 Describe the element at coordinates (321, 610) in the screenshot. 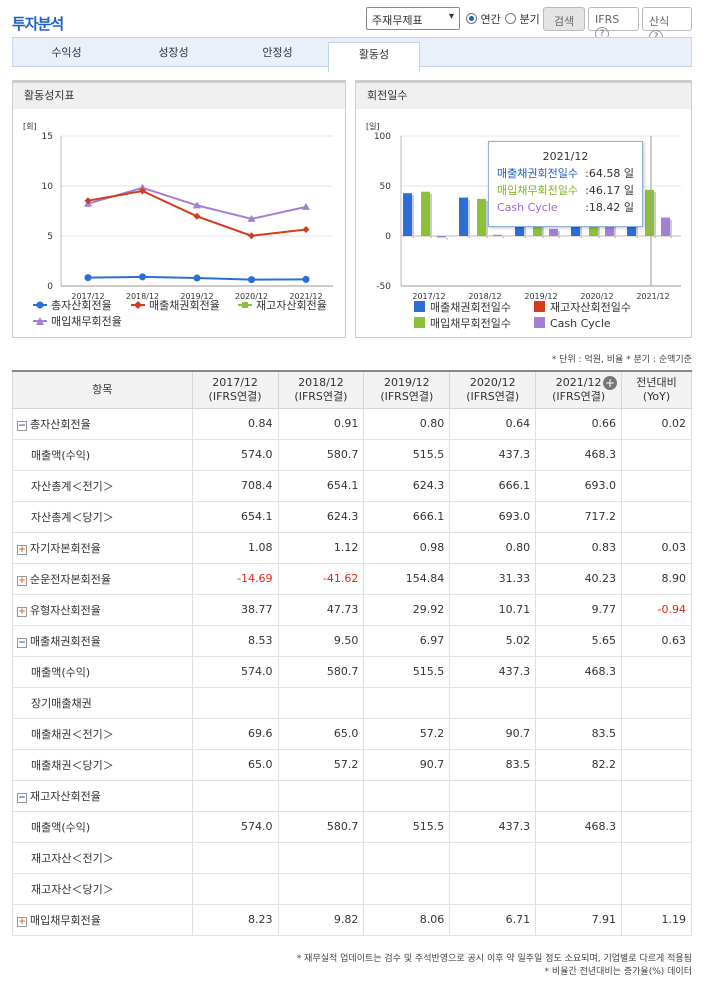

I see `table-cell: 47.73` at that location.